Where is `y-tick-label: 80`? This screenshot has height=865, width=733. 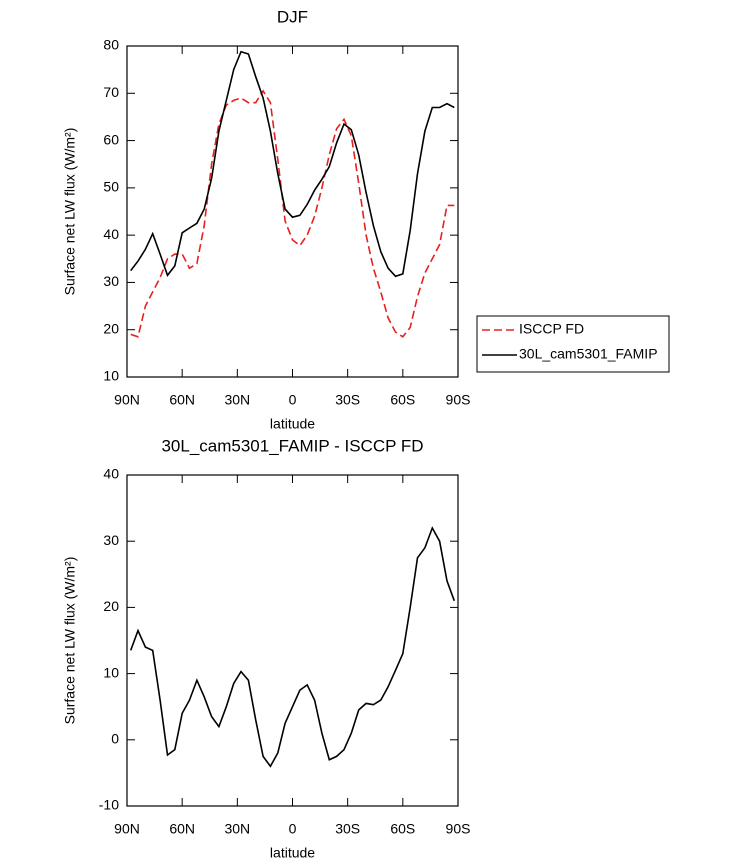 y-tick-label: 80 is located at coordinates (111, 45).